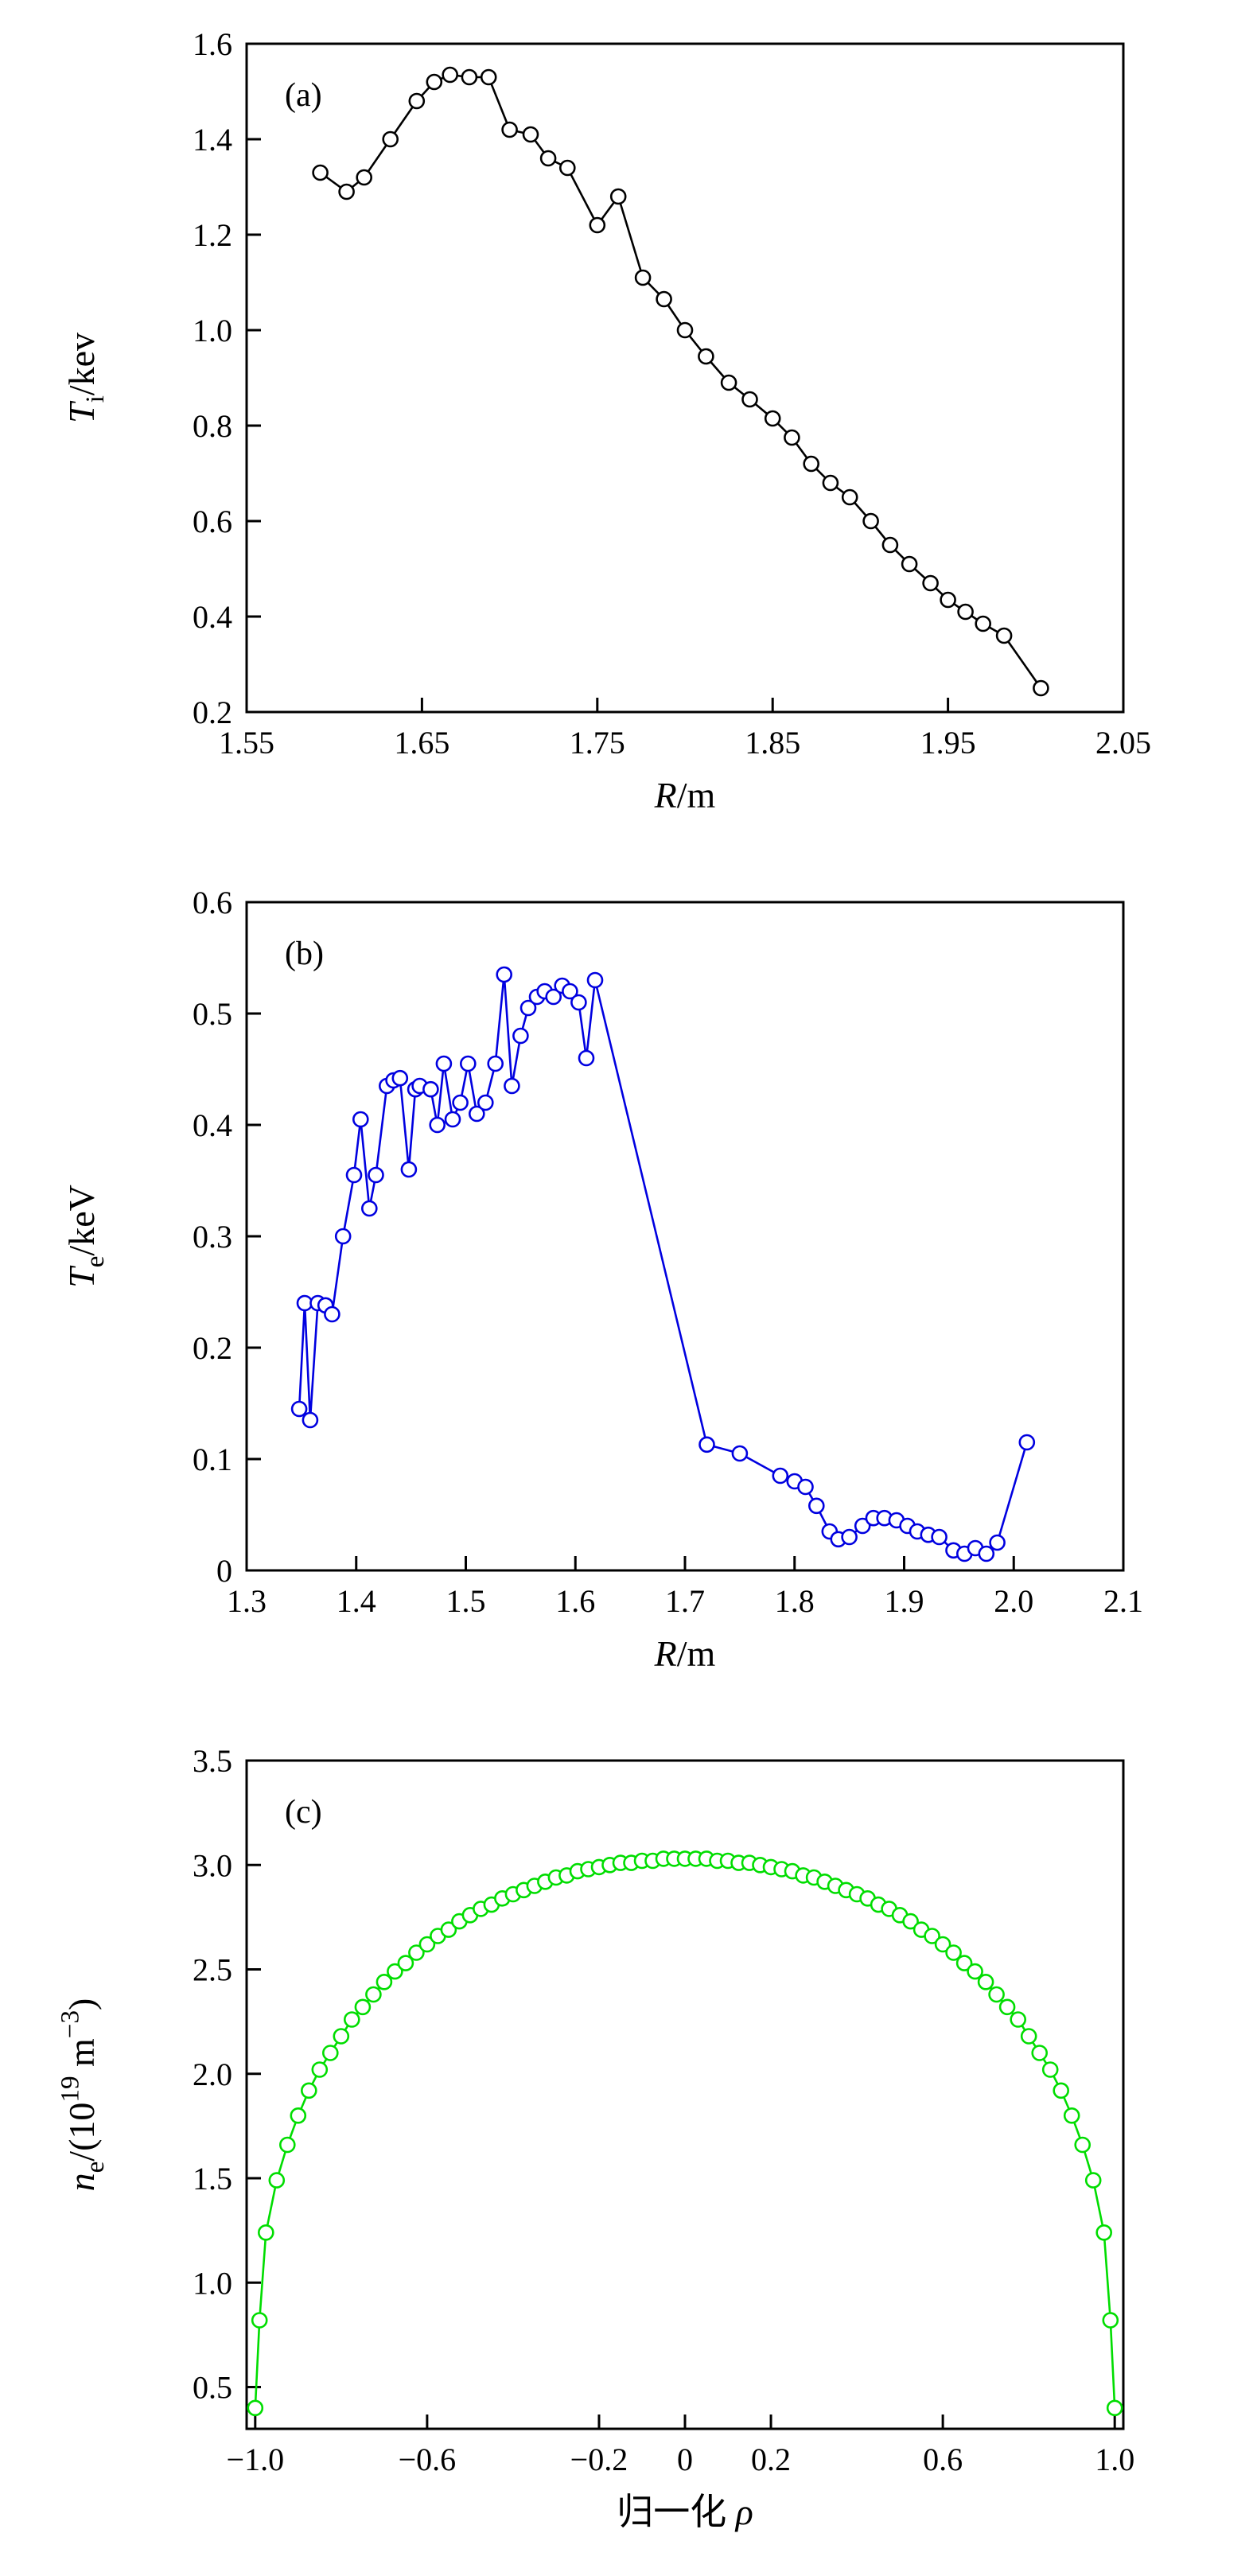  Describe the element at coordinates (795, 1601) in the screenshot. I see `x-tick-label: 1.8` at that location.